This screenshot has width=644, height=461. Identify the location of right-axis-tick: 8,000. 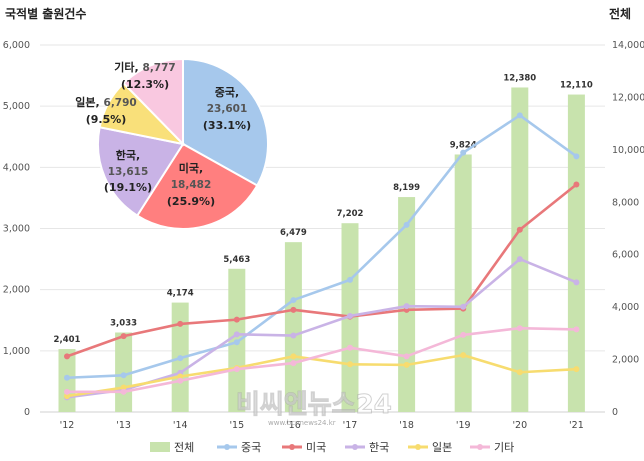
(625, 202).